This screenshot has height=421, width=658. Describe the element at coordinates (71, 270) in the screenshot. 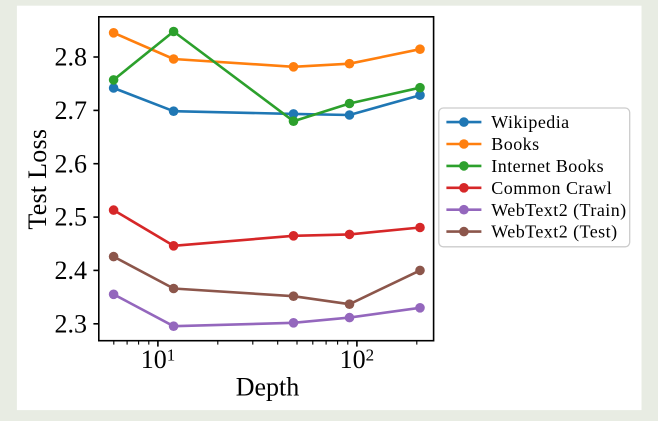

I see `svg-text: 2.4` at that location.